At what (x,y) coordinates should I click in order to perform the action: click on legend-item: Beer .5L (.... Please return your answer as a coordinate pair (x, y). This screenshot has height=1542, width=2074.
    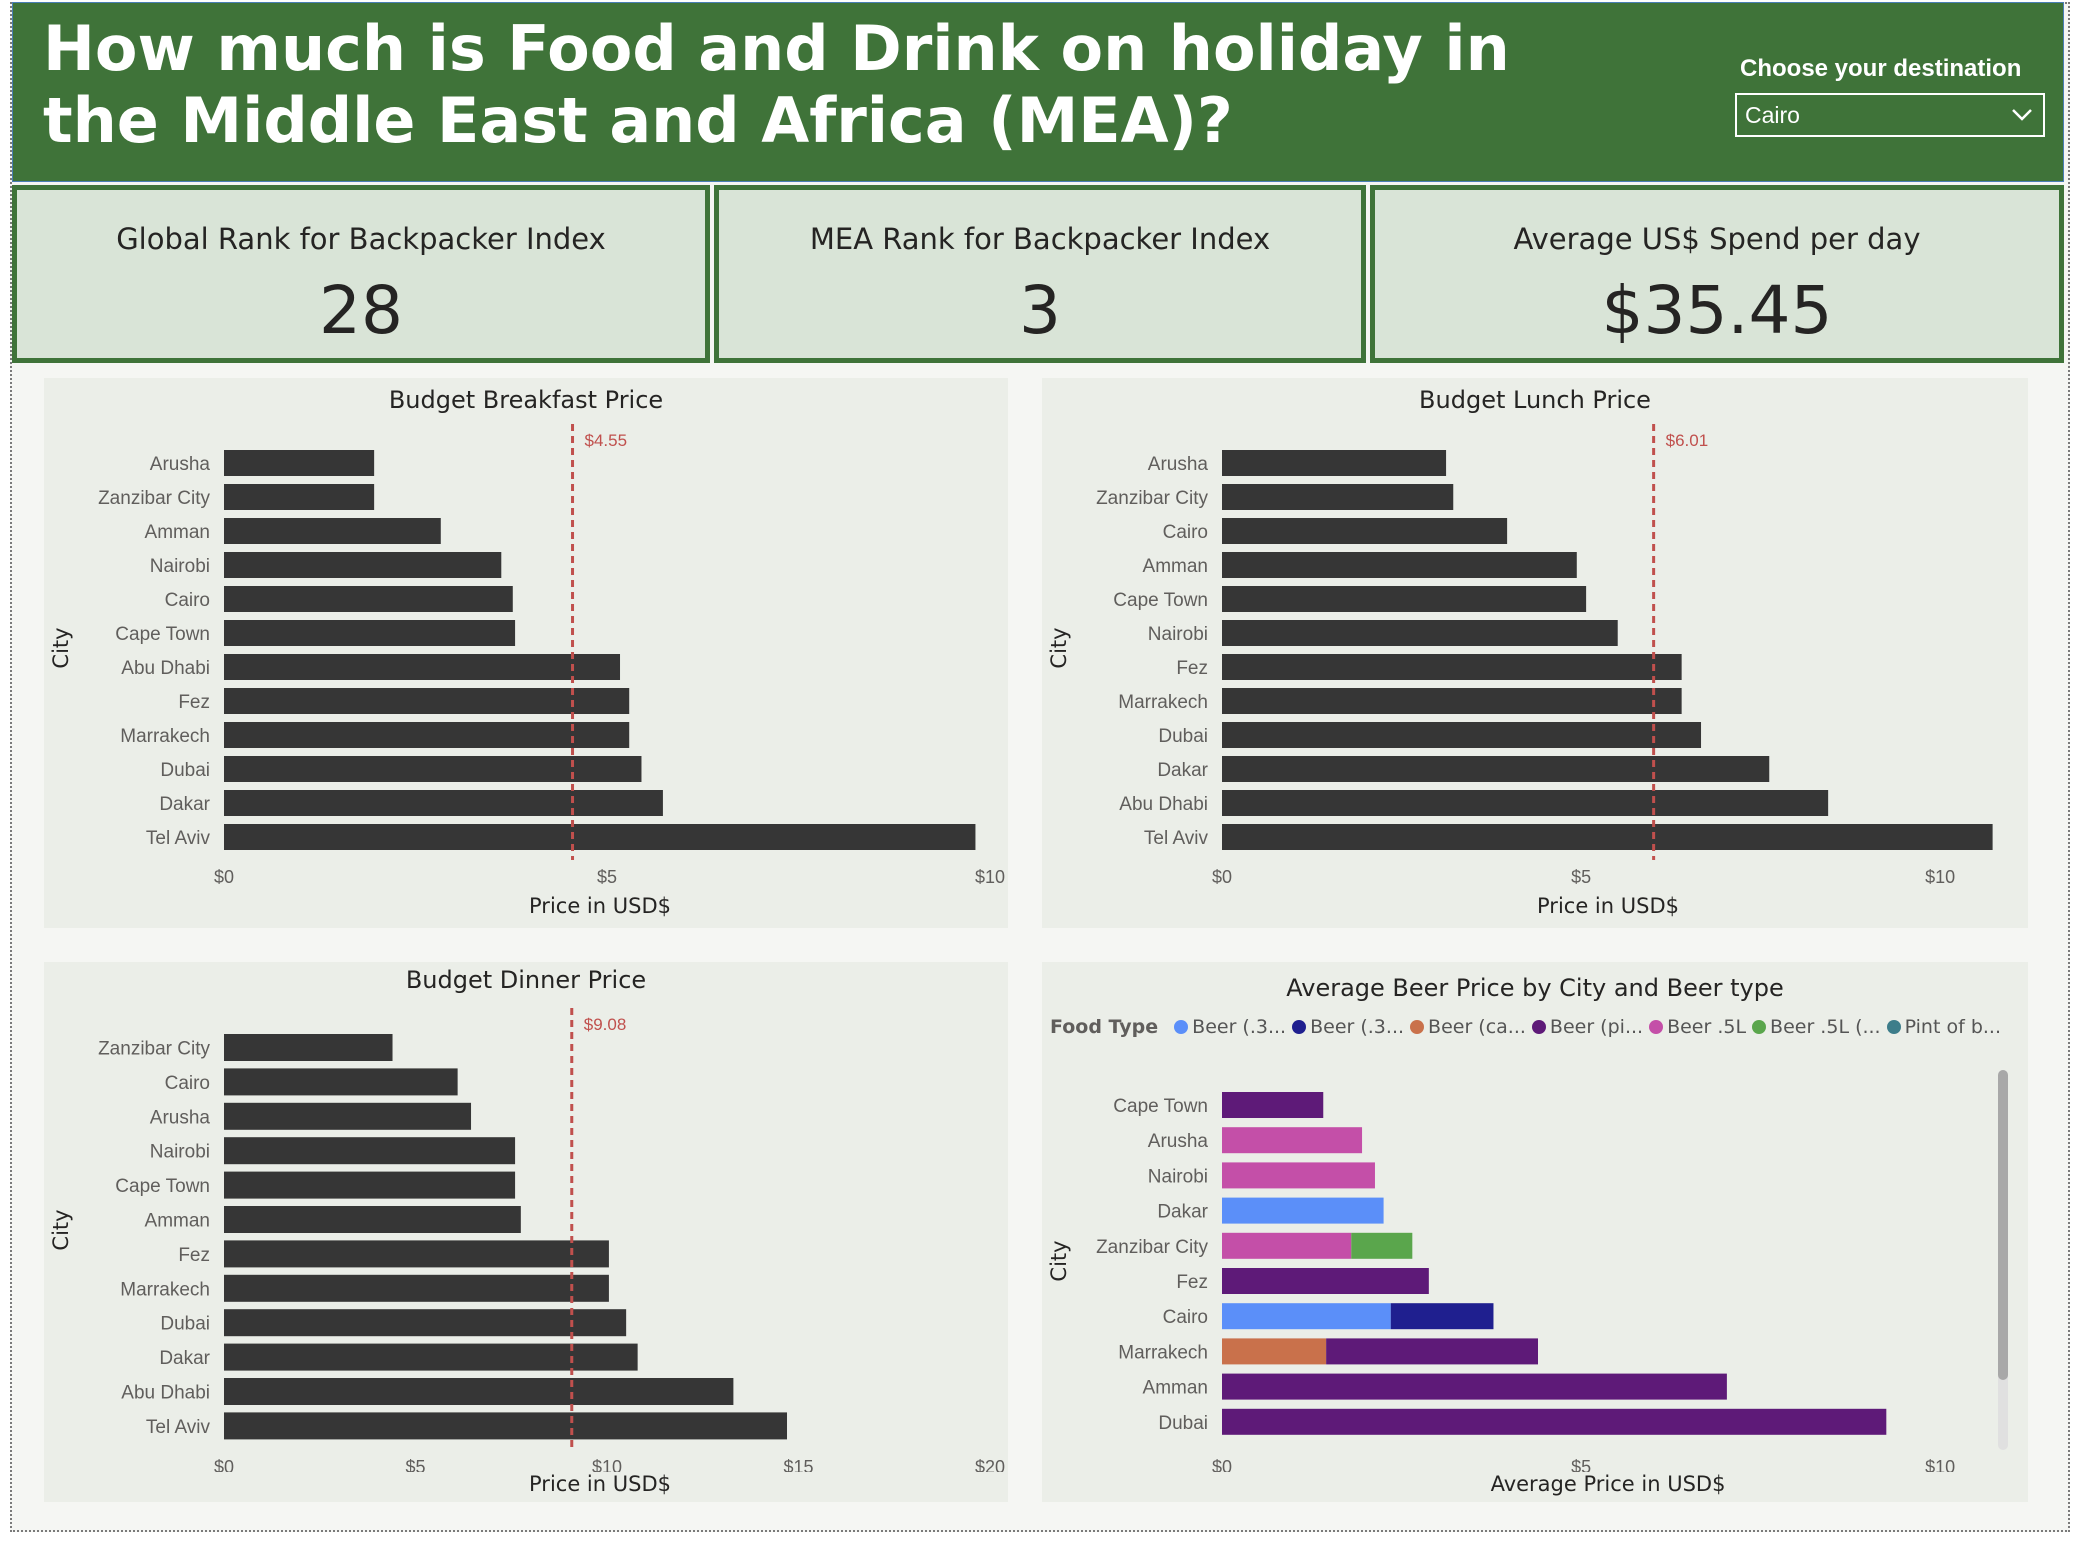
    Looking at the image, I should click on (1816, 1027).